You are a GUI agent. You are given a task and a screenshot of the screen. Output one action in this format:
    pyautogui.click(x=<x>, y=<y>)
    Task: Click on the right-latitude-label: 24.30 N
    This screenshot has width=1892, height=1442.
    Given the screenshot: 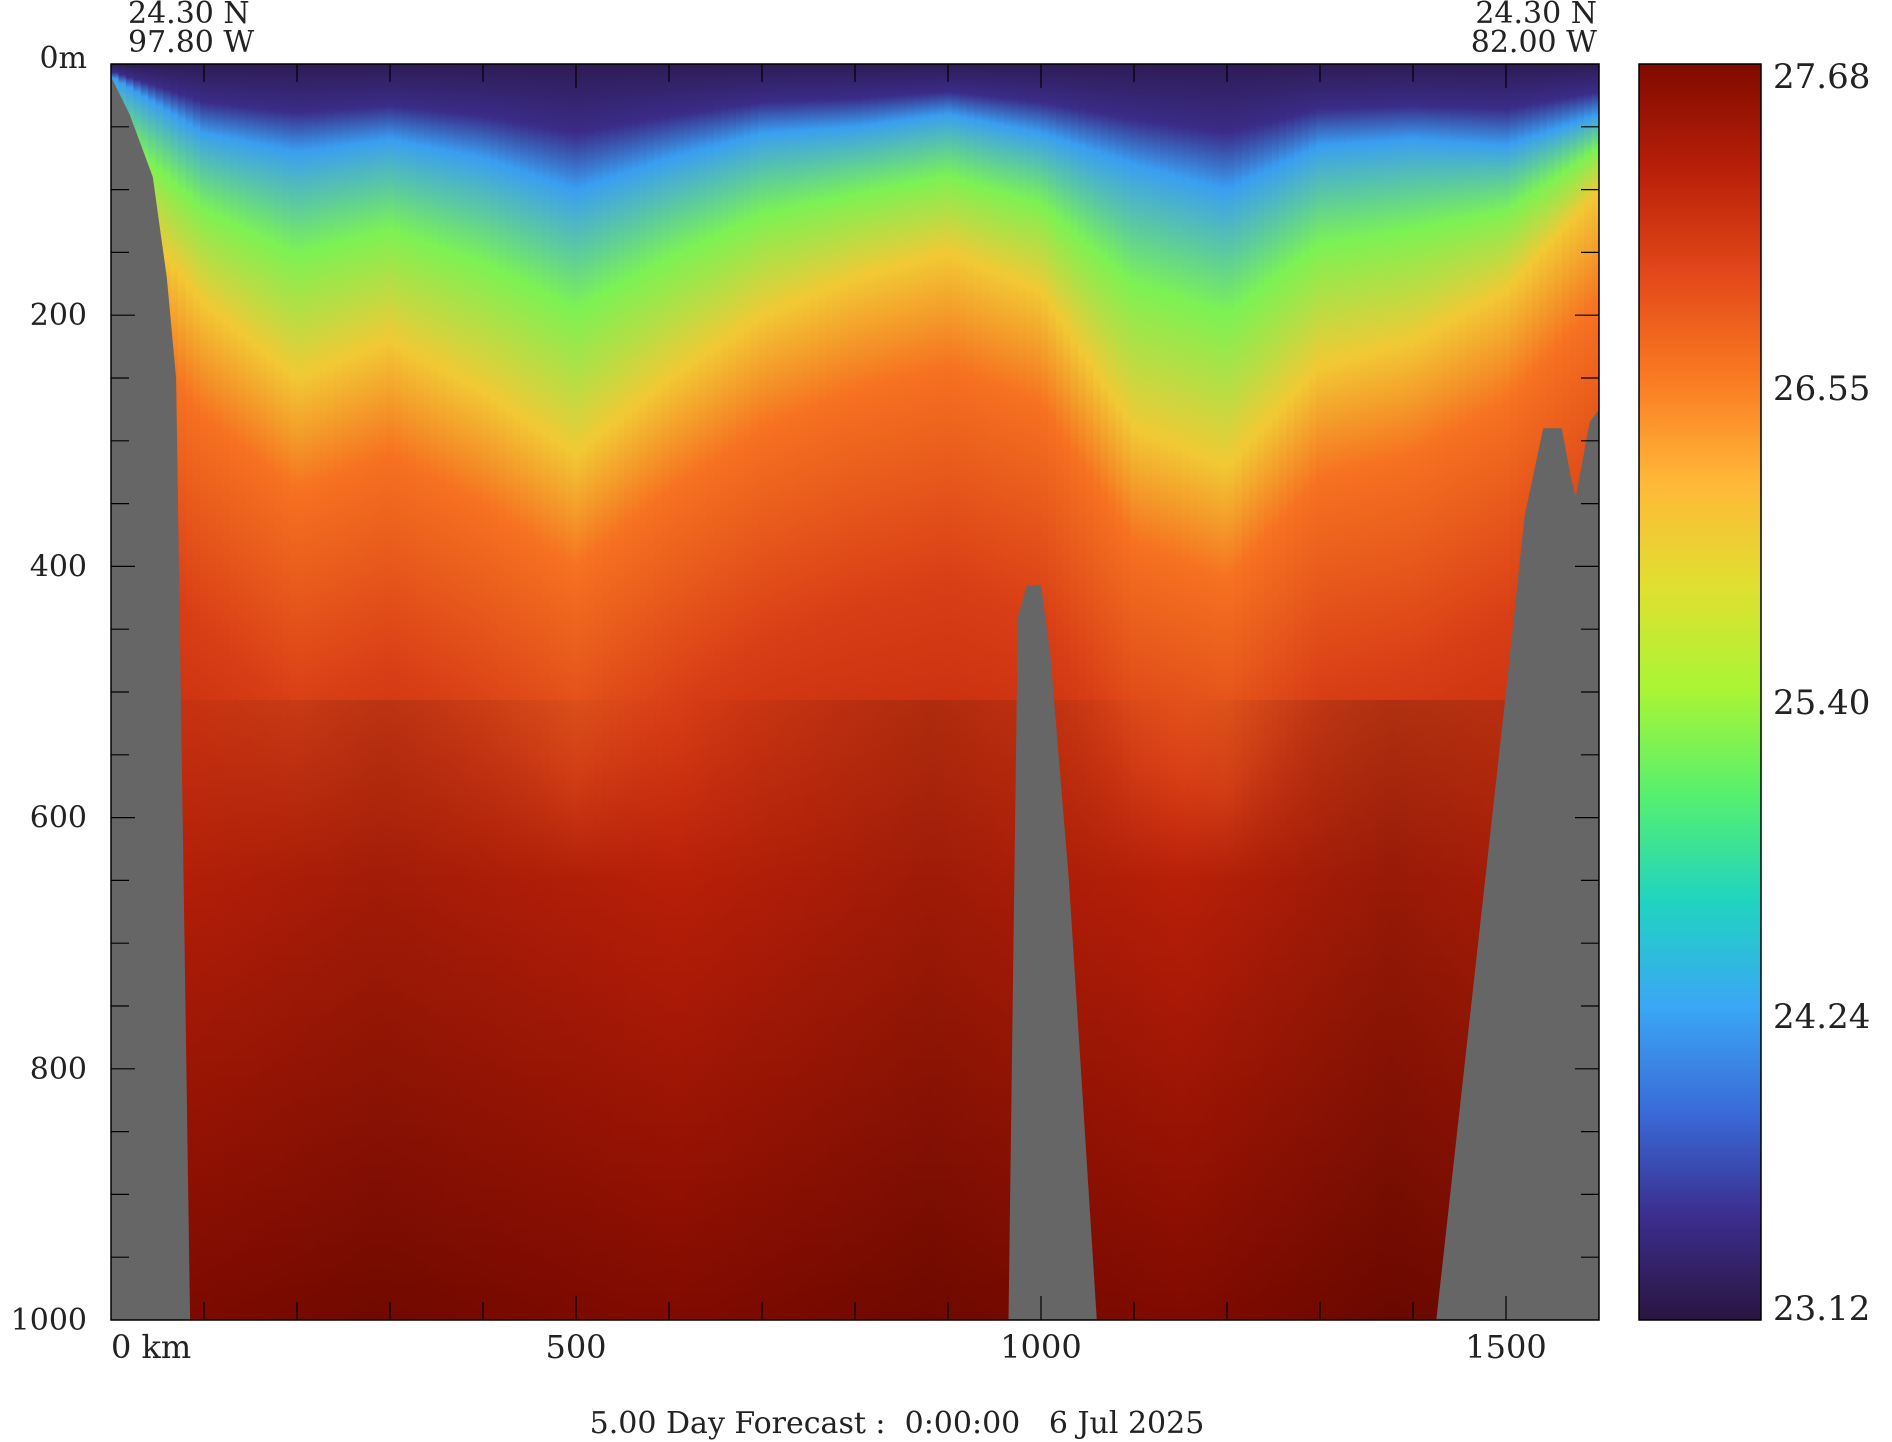 What is the action you would take?
    pyautogui.click(x=1536, y=15)
    